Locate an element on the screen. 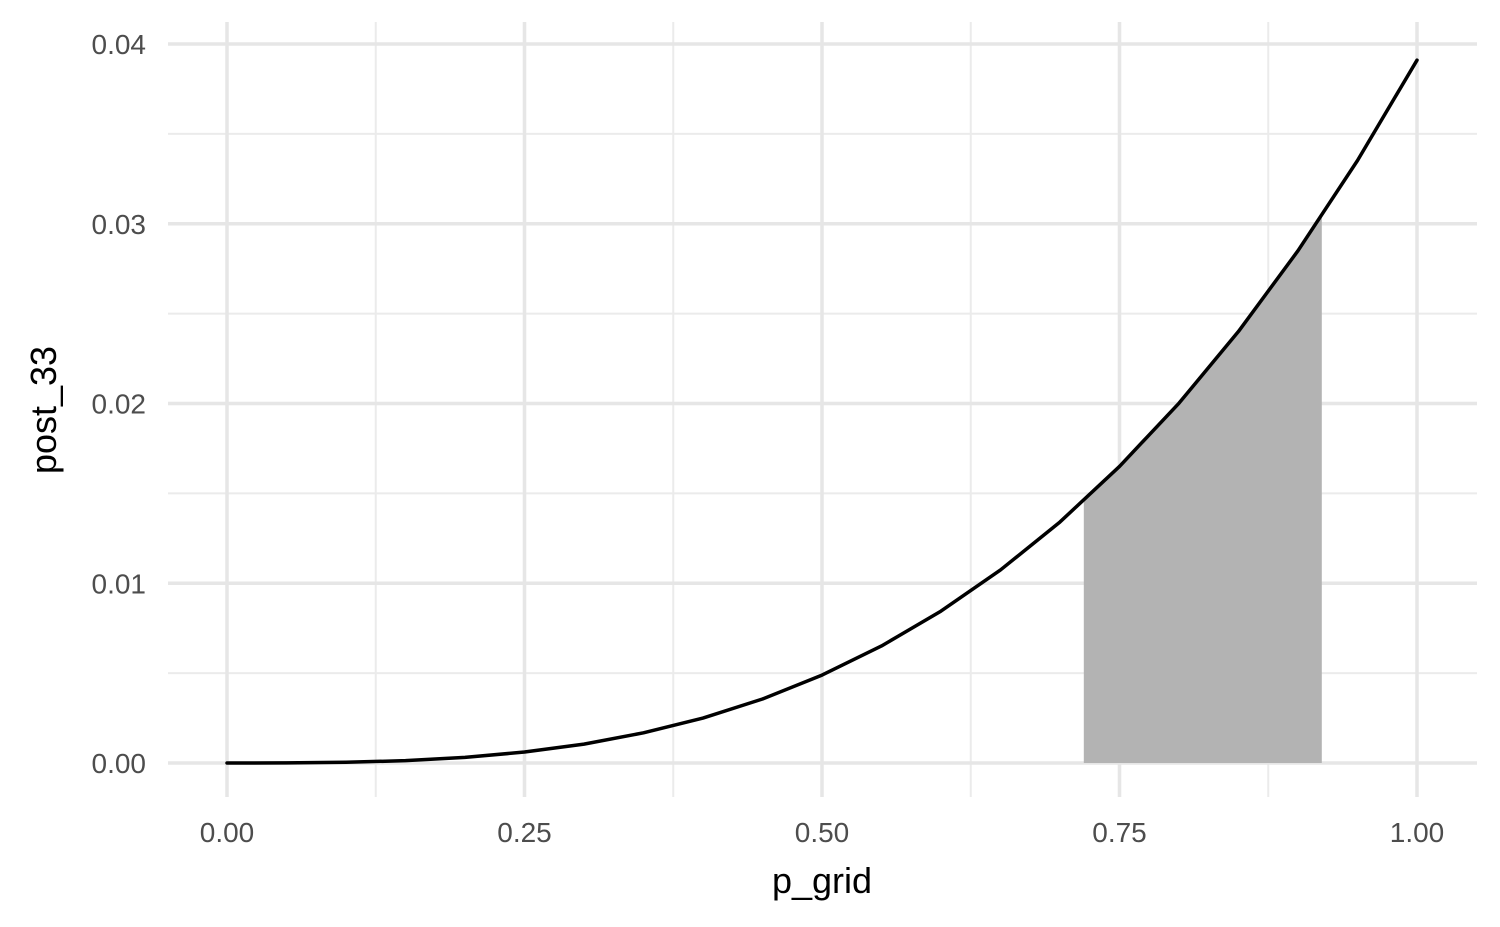 This screenshot has width=1500, height=927. x-tick-label: 0.75 is located at coordinates (1119, 832).